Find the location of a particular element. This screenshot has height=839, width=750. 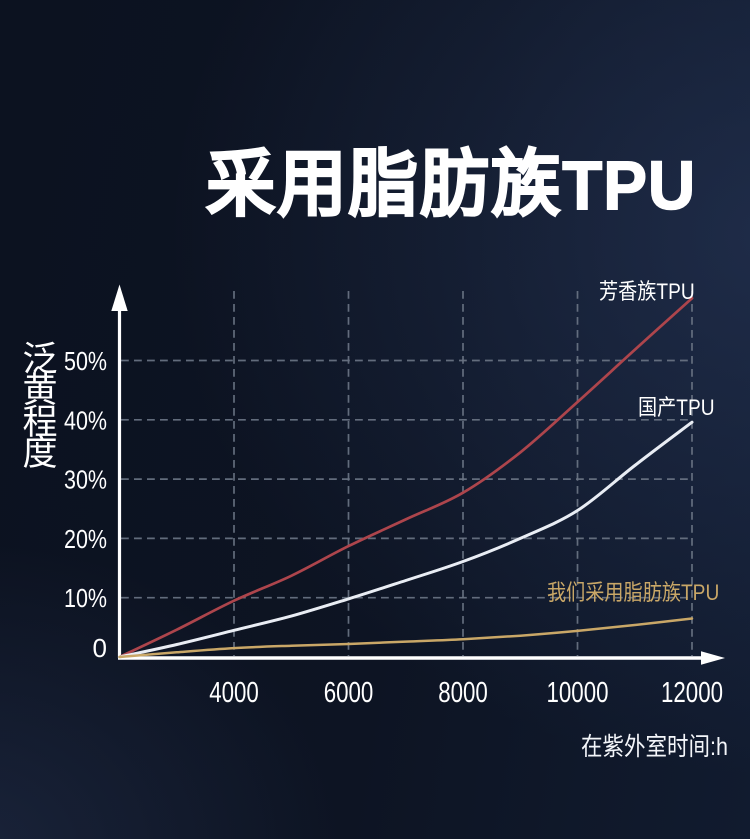

series-label-aromatic-tpu: 芳香族TPU is located at coordinates (647, 291).